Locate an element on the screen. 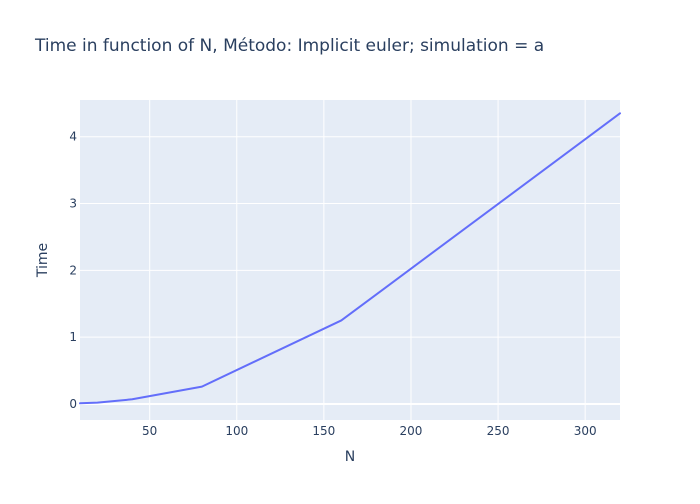 This screenshot has width=700, height=504. x-tick-label: 300 is located at coordinates (585, 431).